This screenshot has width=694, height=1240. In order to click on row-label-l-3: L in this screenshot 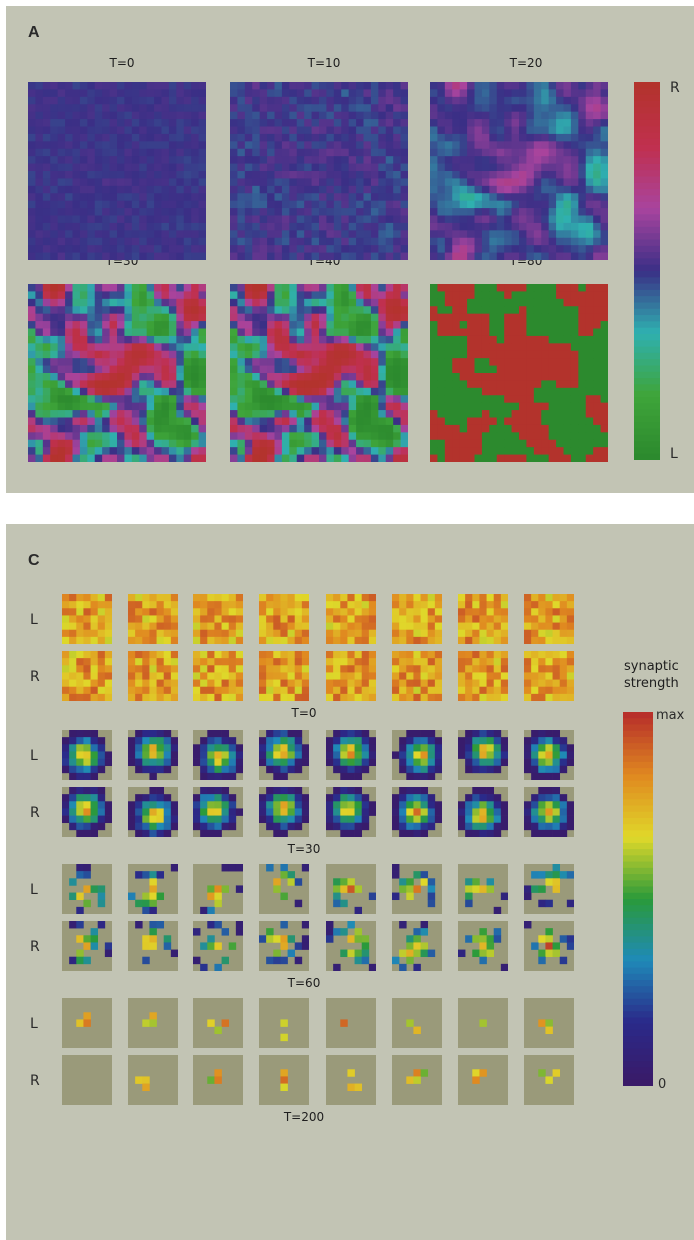, I will do `click(34, 1024)`.